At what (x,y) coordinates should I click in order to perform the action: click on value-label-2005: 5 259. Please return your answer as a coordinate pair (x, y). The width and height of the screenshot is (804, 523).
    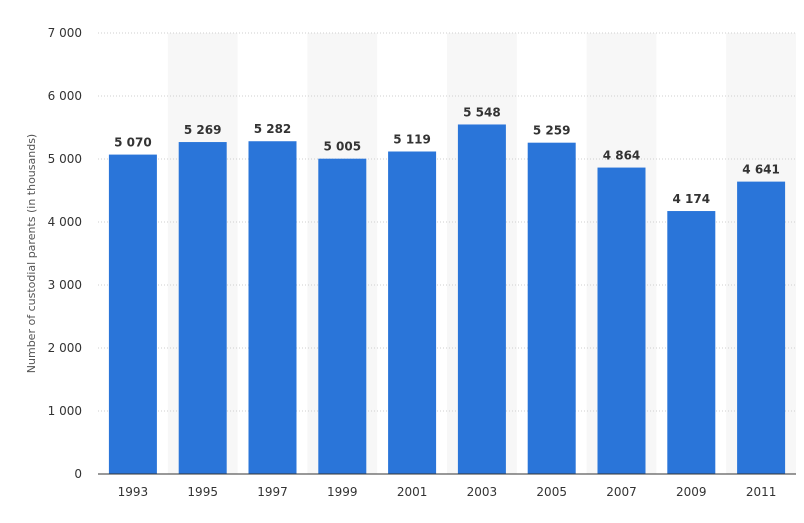
    Looking at the image, I should click on (552, 131).